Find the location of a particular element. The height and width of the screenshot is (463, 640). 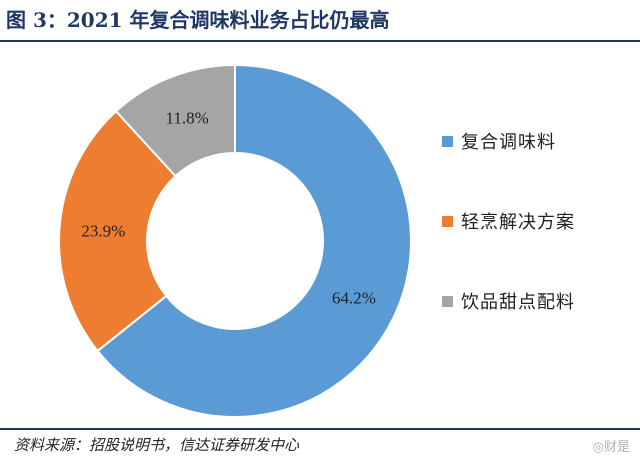

slice-beverage-dessert is located at coordinates (175, 120).